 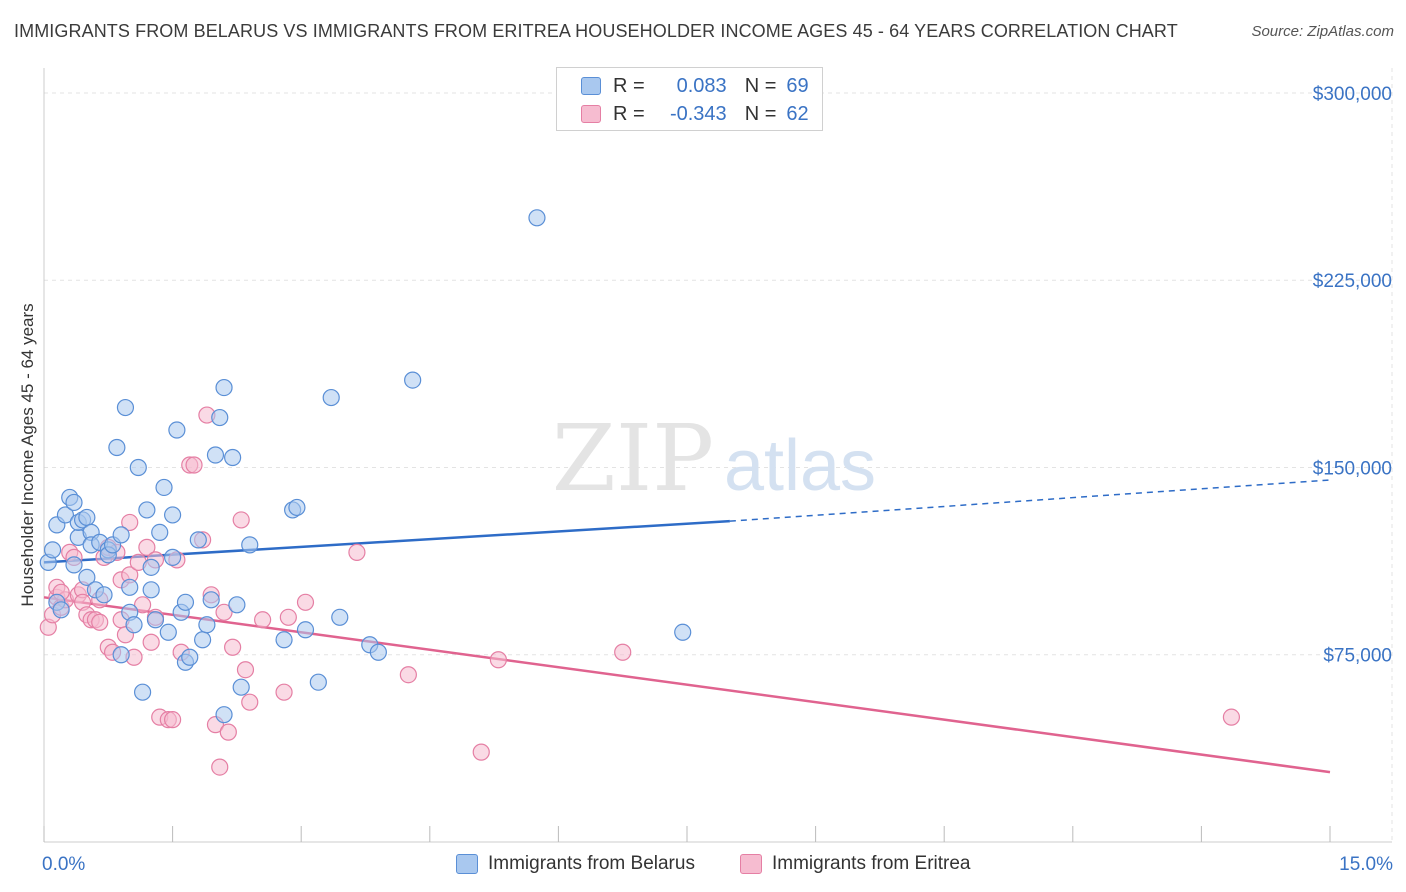 I want to click on watermark: ZIP atlas, so click(x=714, y=458).